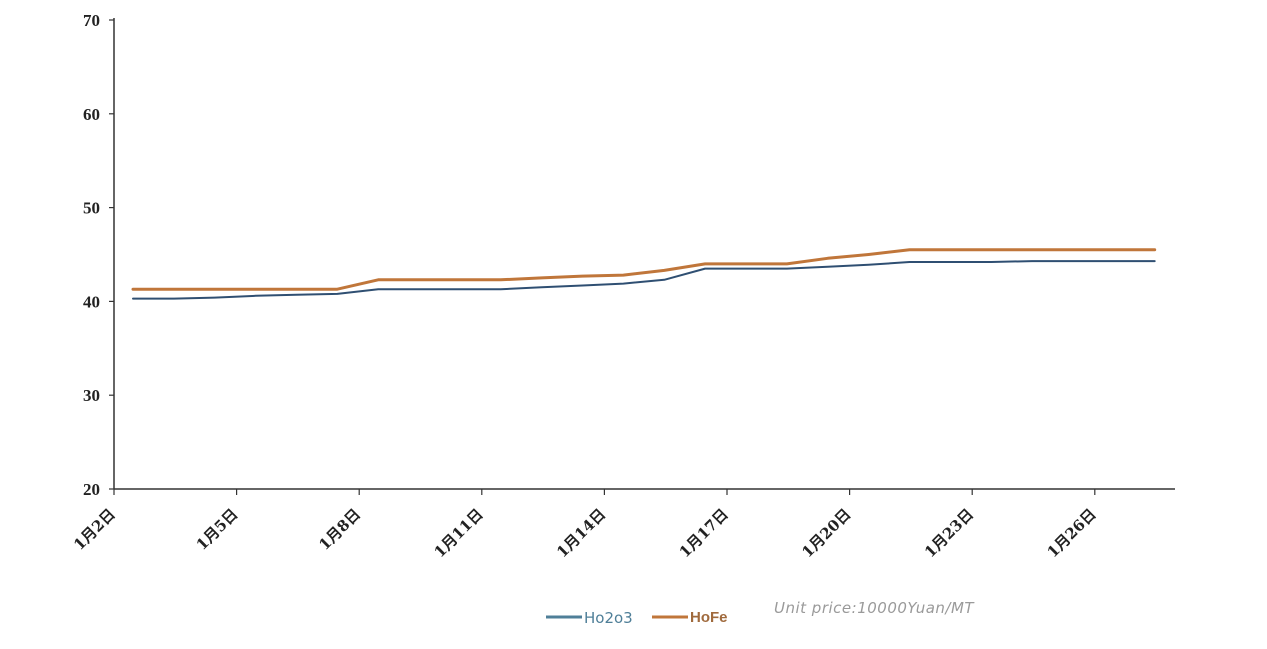 This screenshot has width=1267, height=649. What do you see at coordinates (949, 533) in the screenshot?
I see `x-tick-label: 1月23日` at bounding box center [949, 533].